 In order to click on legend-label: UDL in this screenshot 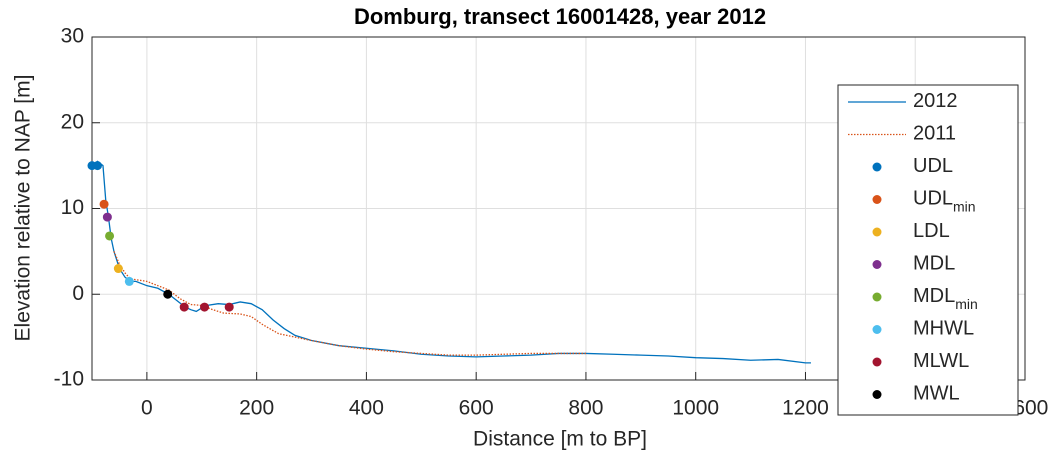, I will do `click(933, 166)`.